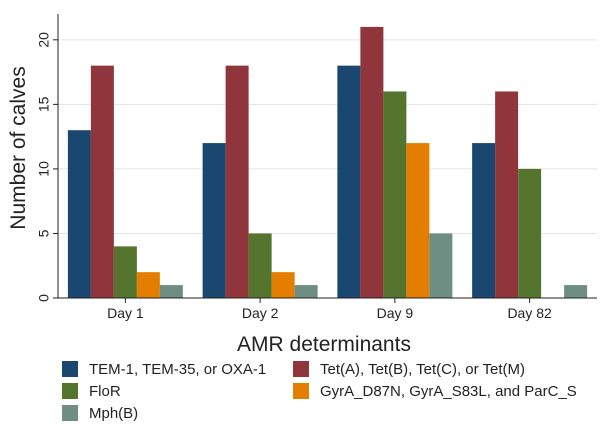 This screenshot has height=440, width=606. What do you see at coordinates (44, 169) in the screenshot?
I see `y-tick-label: 10` at bounding box center [44, 169].